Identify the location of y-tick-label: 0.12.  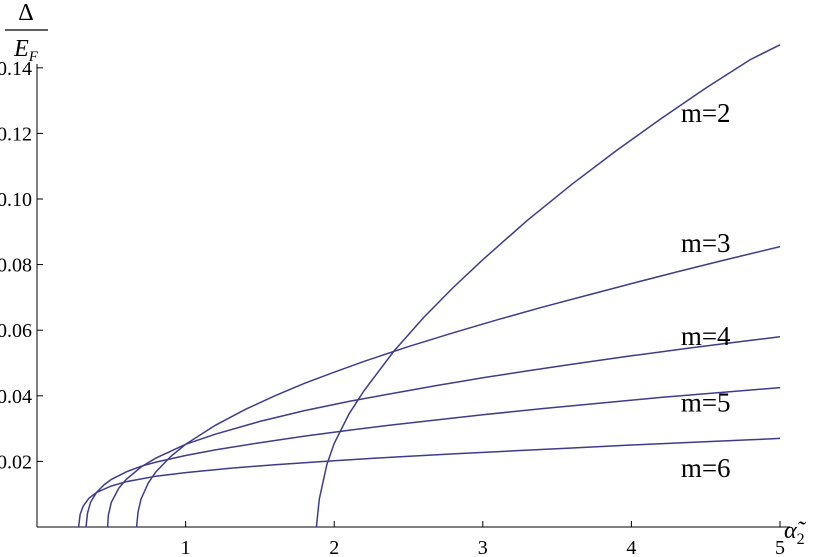
(16, 134).